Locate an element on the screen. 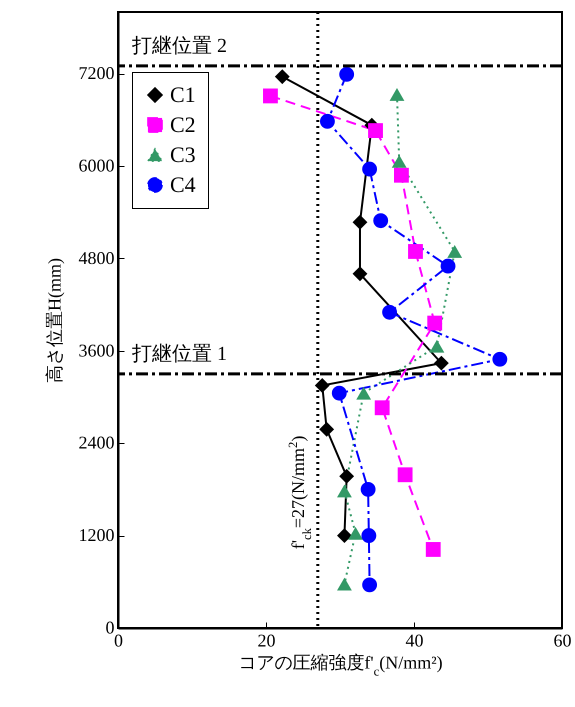 This screenshot has height=707, width=575. x-tick-label: 20 is located at coordinates (267, 640).